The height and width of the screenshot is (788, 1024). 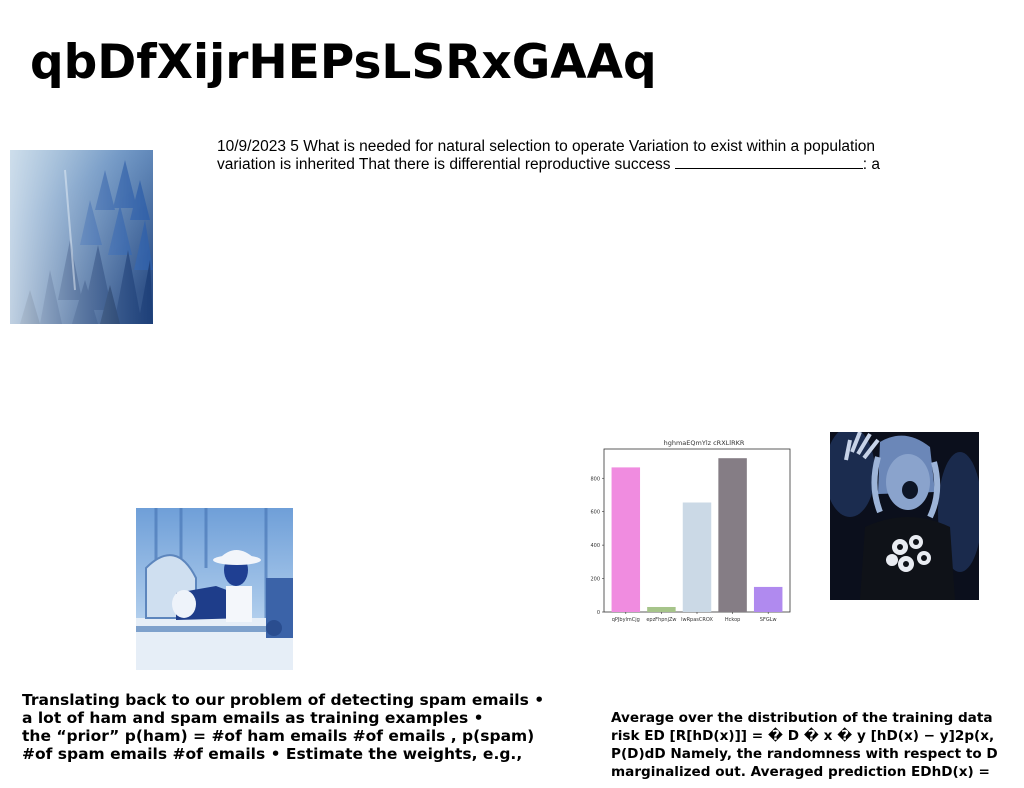 I want to click on y-axis: 0 200 400 600 800, so click(x=597, y=546).